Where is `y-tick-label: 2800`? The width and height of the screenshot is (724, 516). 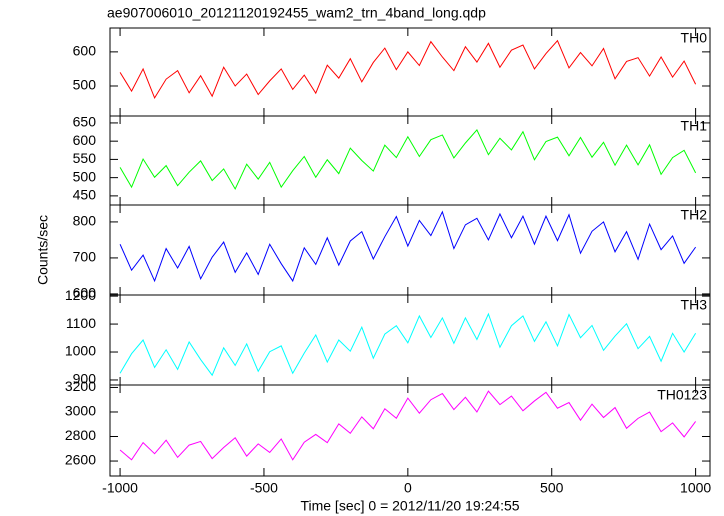
y-tick-label: 2800 is located at coordinates (80, 435).